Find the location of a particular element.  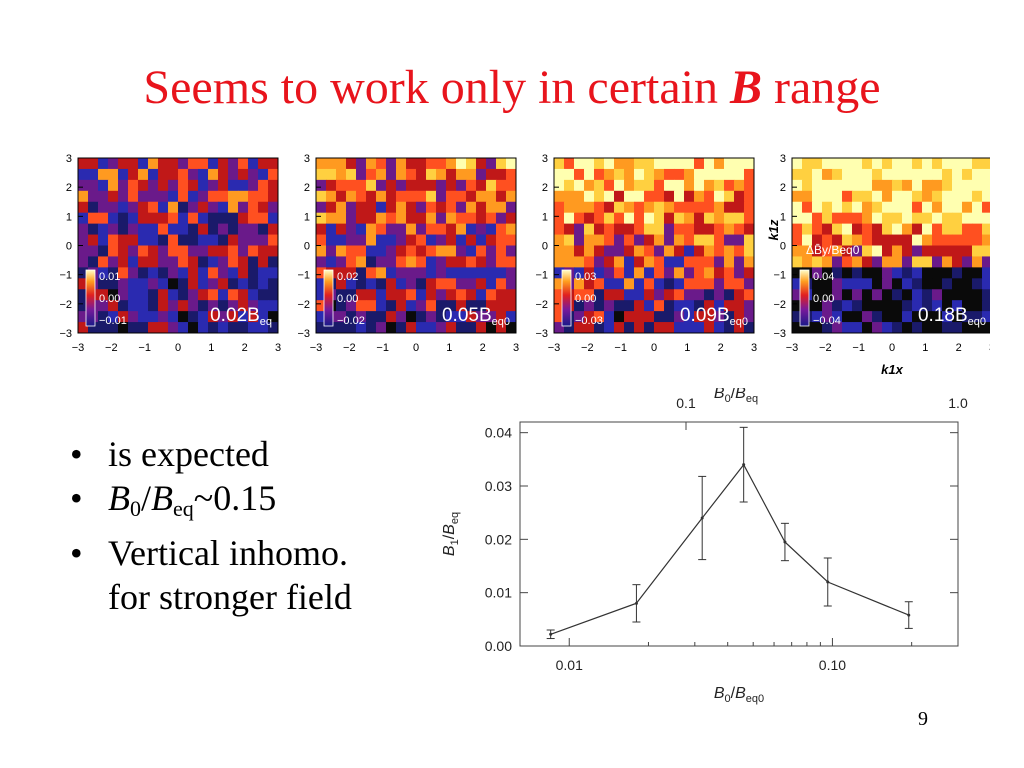

panel-label: 0.02Beq is located at coordinates (241, 316).